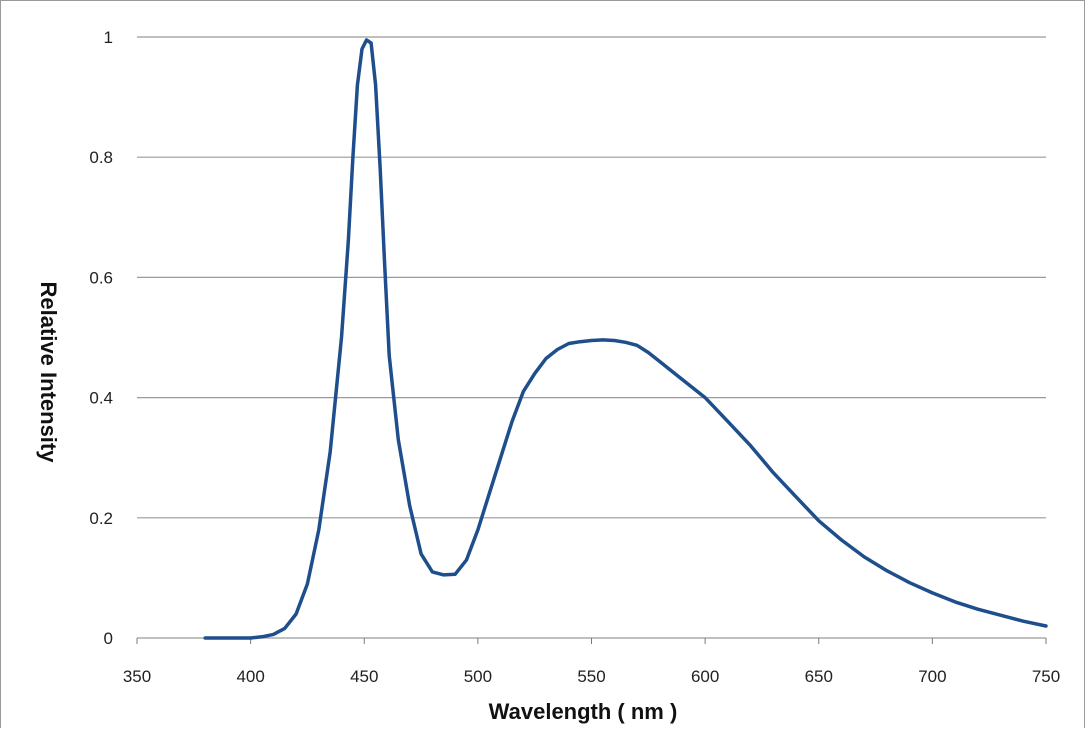 This screenshot has width=1085, height=729. Describe the element at coordinates (250, 676) in the screenshot. I see `x-tick-label: 400` at that location.